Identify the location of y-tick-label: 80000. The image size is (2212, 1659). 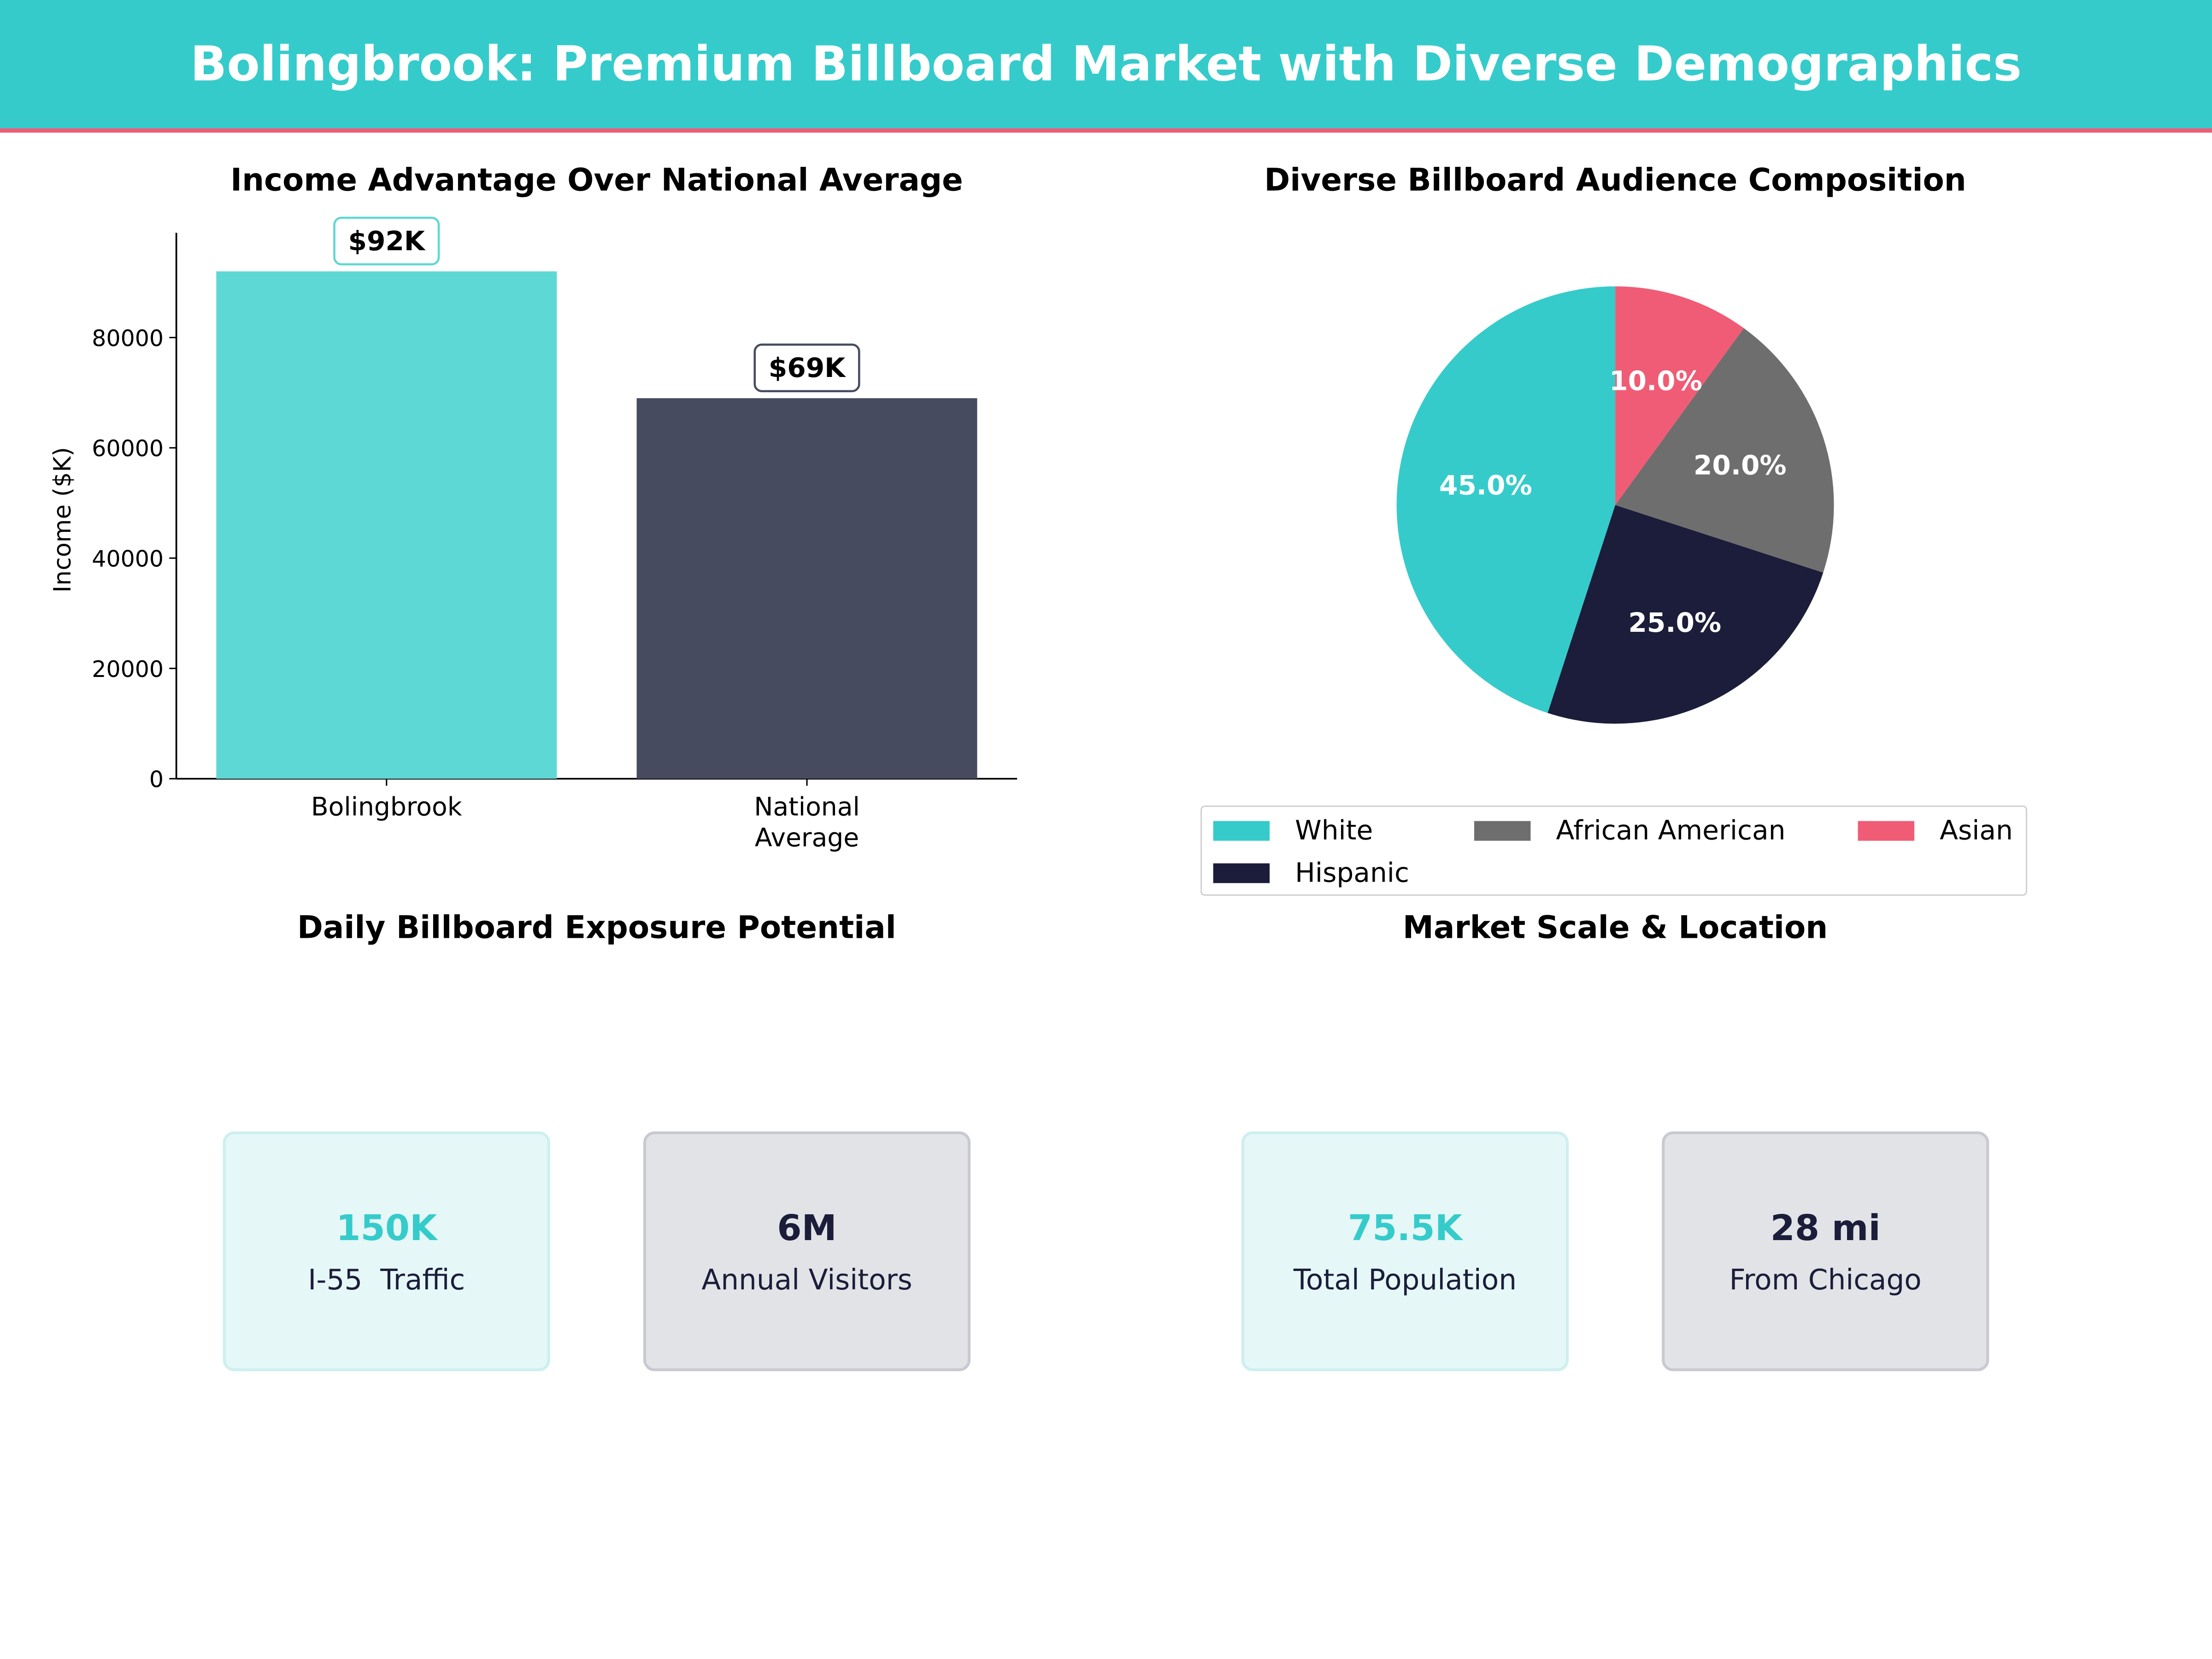
(128, 338).